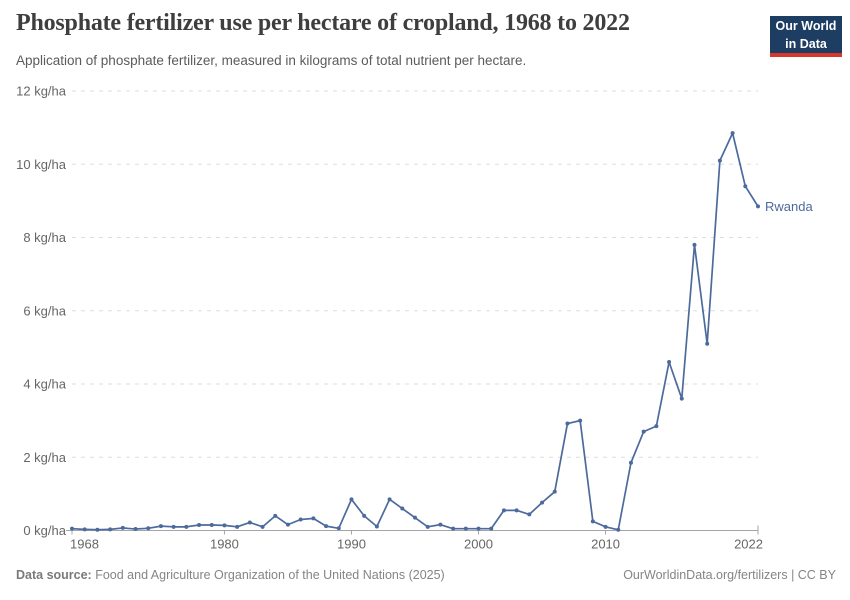 This screenshot has height=600, width=850. Describe the element at coordinates (44, 457) in the screenshot. I see `y-tick-label: 2 kg/ha` at that location.